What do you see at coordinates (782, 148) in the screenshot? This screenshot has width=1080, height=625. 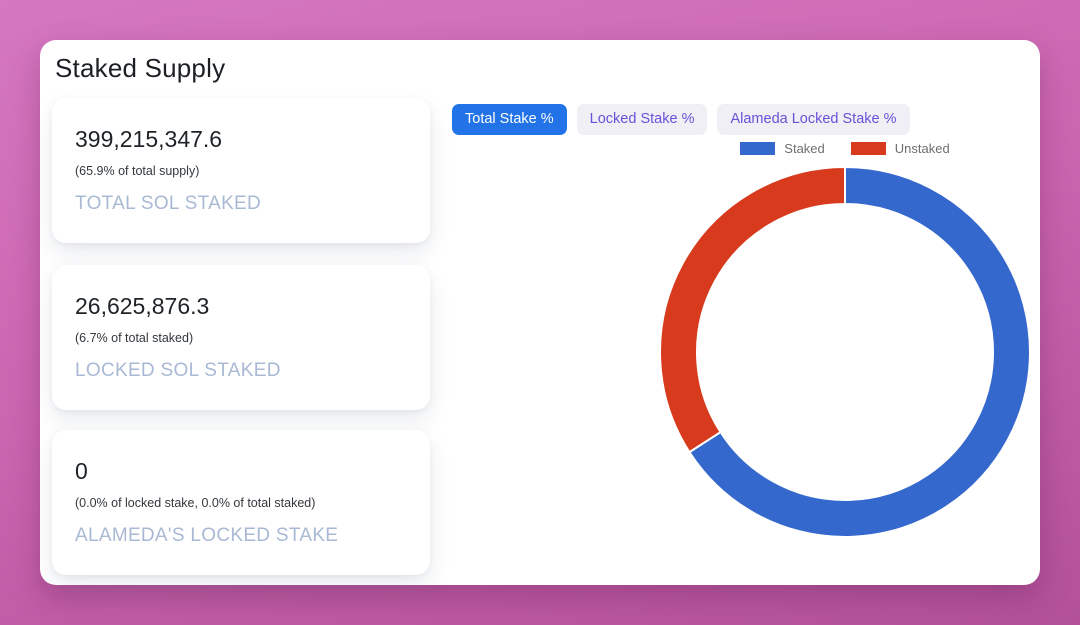 I see `legend-item-staked: Staked` at bounding box center [782, 148].